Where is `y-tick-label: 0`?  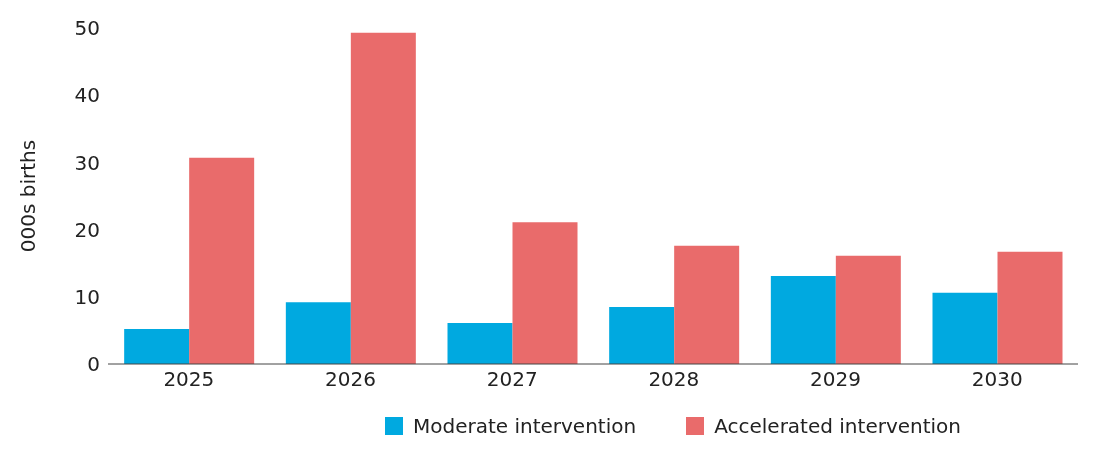
y-tick-label: 0 is located at coordinates (93, 364).